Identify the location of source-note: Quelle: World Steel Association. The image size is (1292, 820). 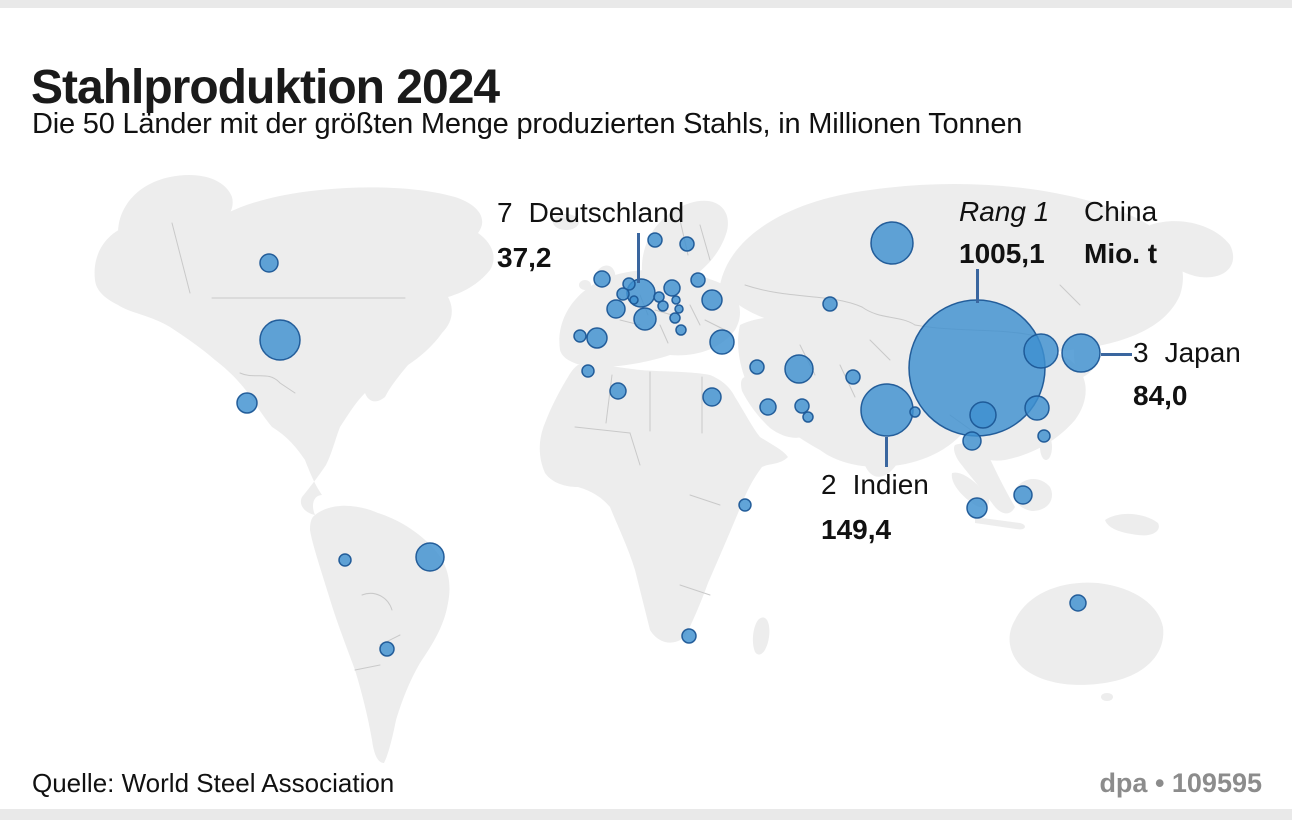
(213, 783).